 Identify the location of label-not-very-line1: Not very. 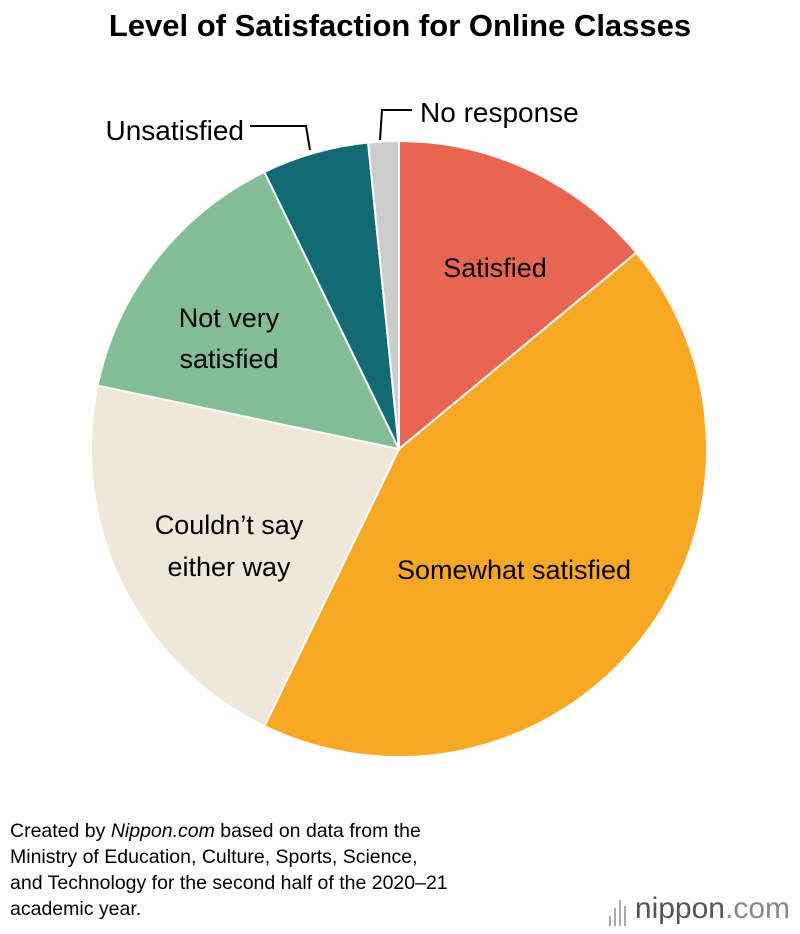
(229, 318).